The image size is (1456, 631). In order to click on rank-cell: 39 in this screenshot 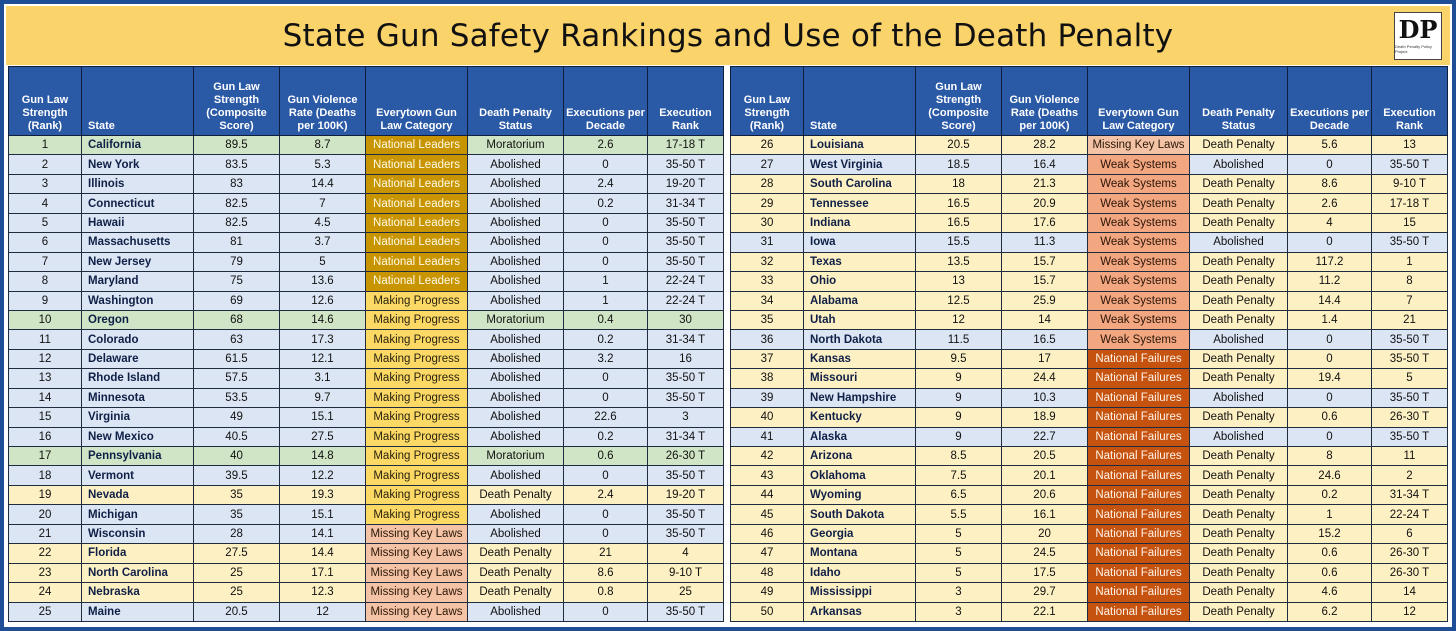, I will do `click(767, 398)`.